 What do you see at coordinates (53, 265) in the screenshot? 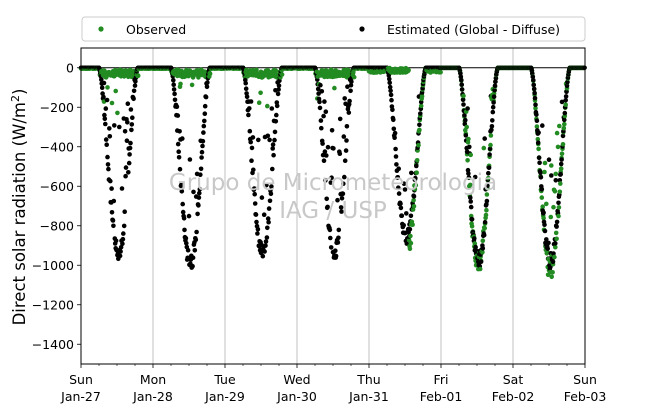
I see `y-tick-label: −1000` at bounding box center [53, 265].